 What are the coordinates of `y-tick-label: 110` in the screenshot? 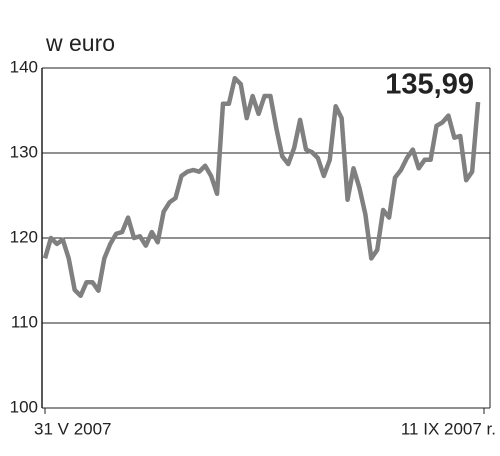 It's located at (24, 321).